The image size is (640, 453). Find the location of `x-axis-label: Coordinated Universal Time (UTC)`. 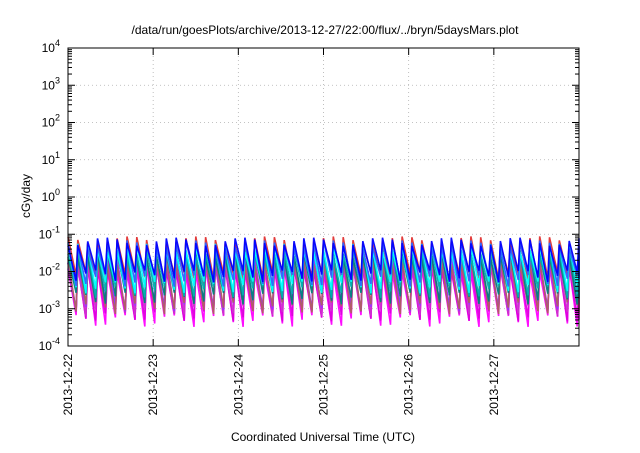

x-axis-label: Coordinated Universal Time (UTC) is located at coordinates (323, 437).